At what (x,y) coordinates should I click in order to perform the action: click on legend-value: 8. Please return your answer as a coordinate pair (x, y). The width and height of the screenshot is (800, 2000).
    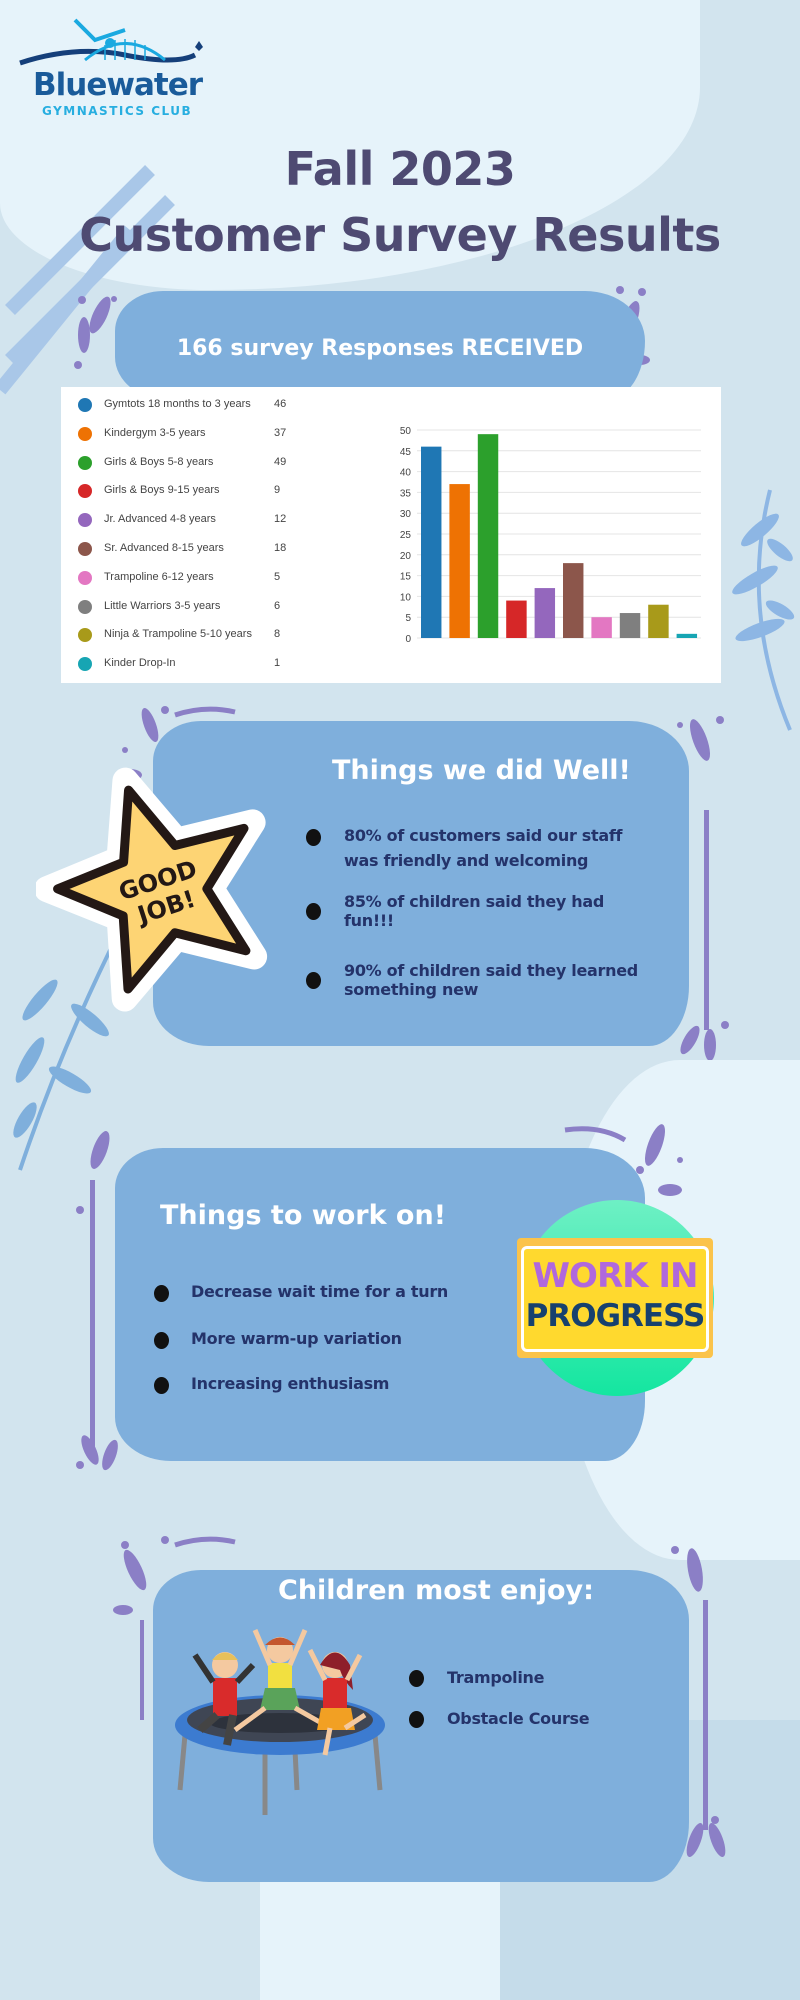
    Looking at the image, I should click on (277, 634).